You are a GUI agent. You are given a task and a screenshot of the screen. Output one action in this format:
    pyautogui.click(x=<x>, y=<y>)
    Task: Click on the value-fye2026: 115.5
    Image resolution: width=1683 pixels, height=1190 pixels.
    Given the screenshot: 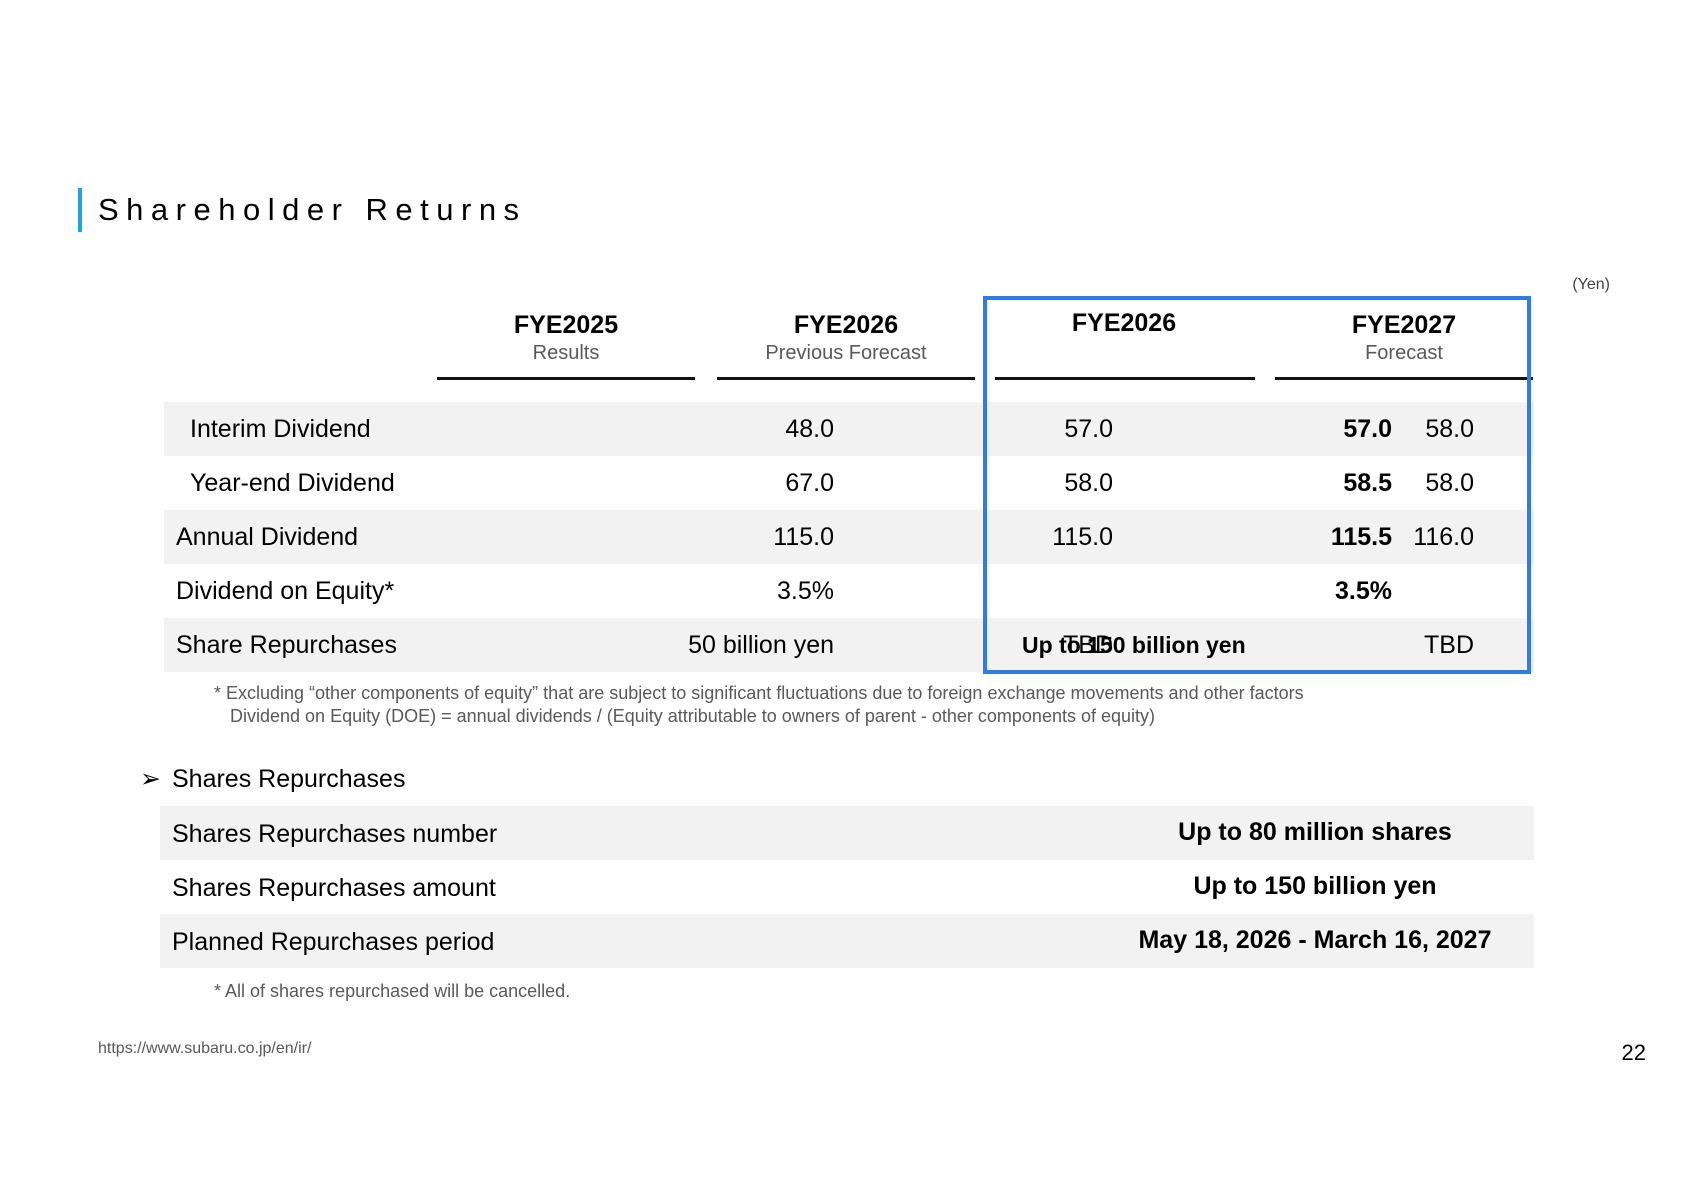 What is the action you would take?
    pyautogui.click(x=1361, y=537)
    